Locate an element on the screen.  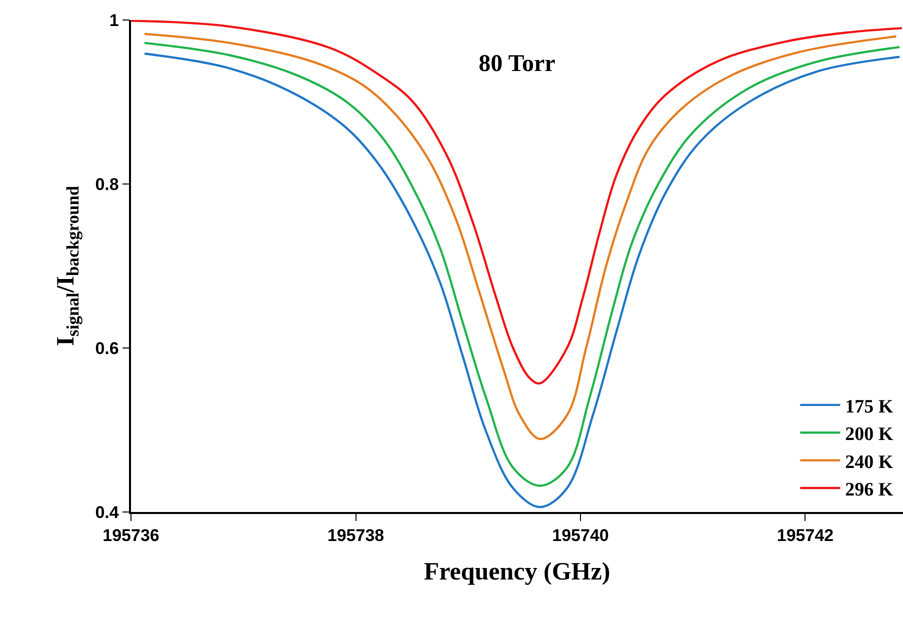
y-tick-label: 0.4 is located at coordinates (107, 512).